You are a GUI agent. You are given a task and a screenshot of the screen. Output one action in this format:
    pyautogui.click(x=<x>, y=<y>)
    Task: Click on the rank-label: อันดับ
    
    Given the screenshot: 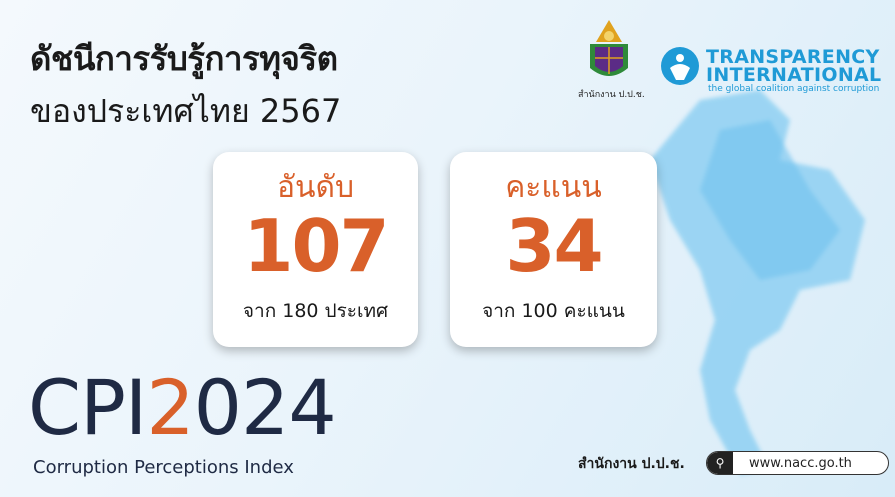 What is the action you would take?
    pyautogui.click(x=315, y=187)
    